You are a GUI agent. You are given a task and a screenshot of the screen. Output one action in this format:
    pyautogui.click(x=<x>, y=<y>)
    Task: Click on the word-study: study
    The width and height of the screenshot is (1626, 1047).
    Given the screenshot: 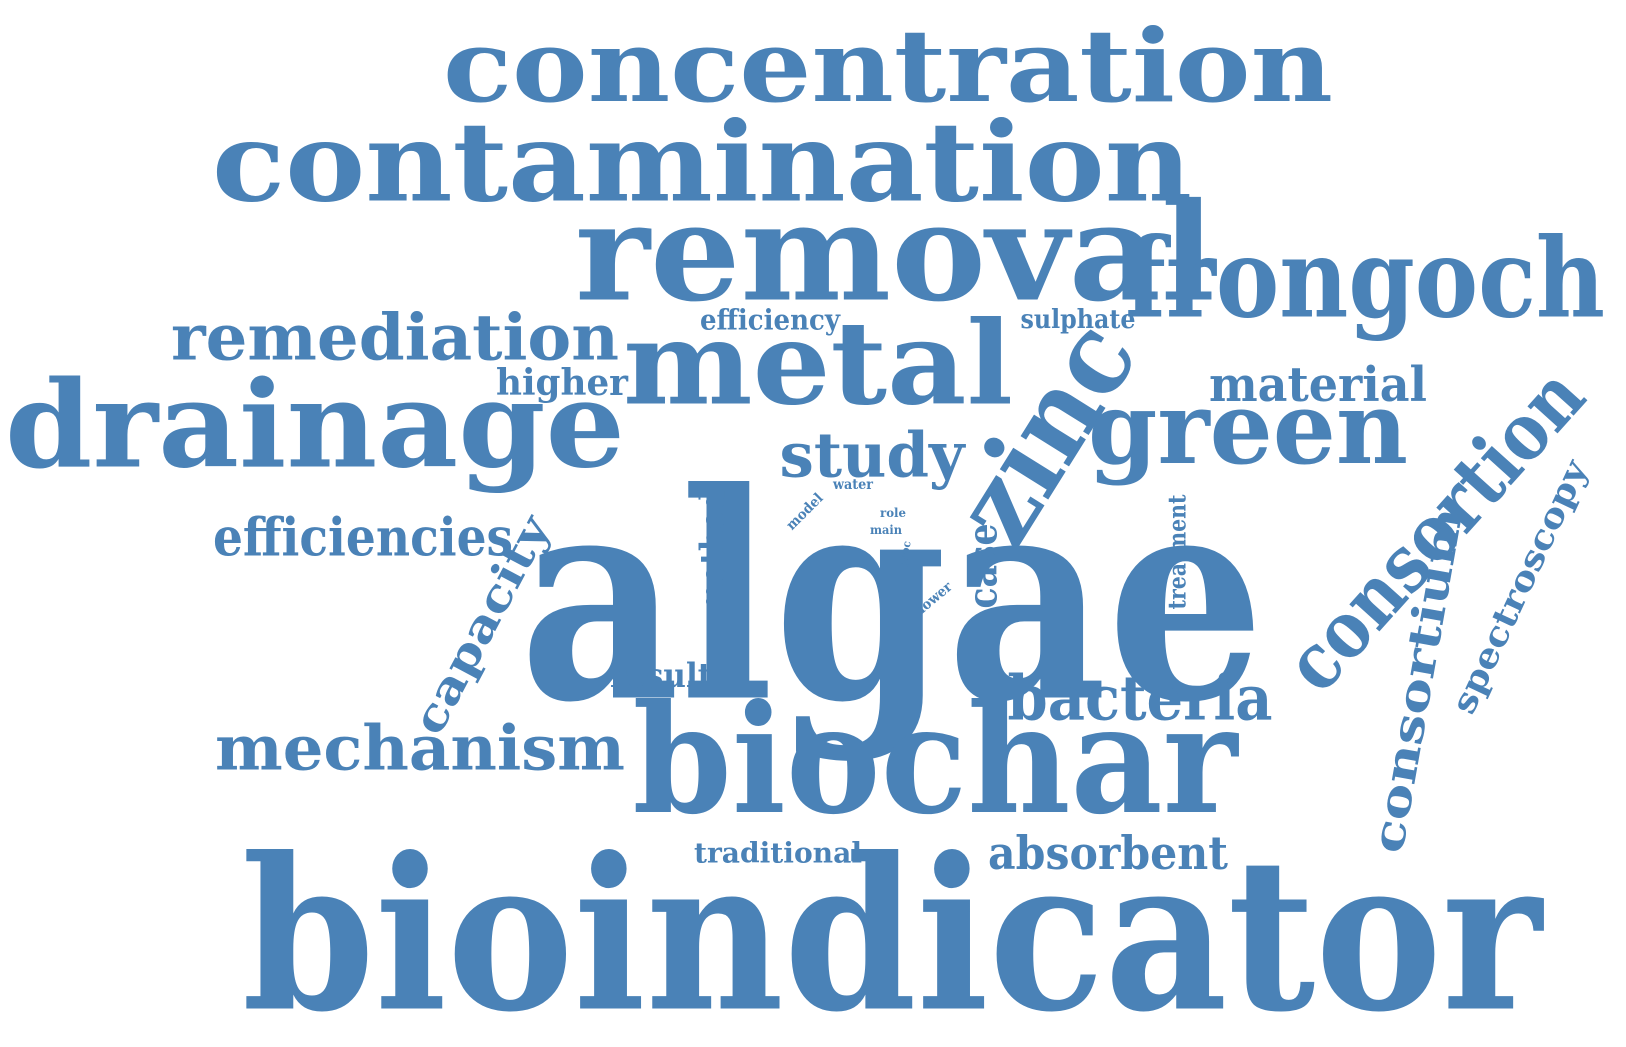 What is the action you would take?
    pyautogui.click(x=873, y=455)
    